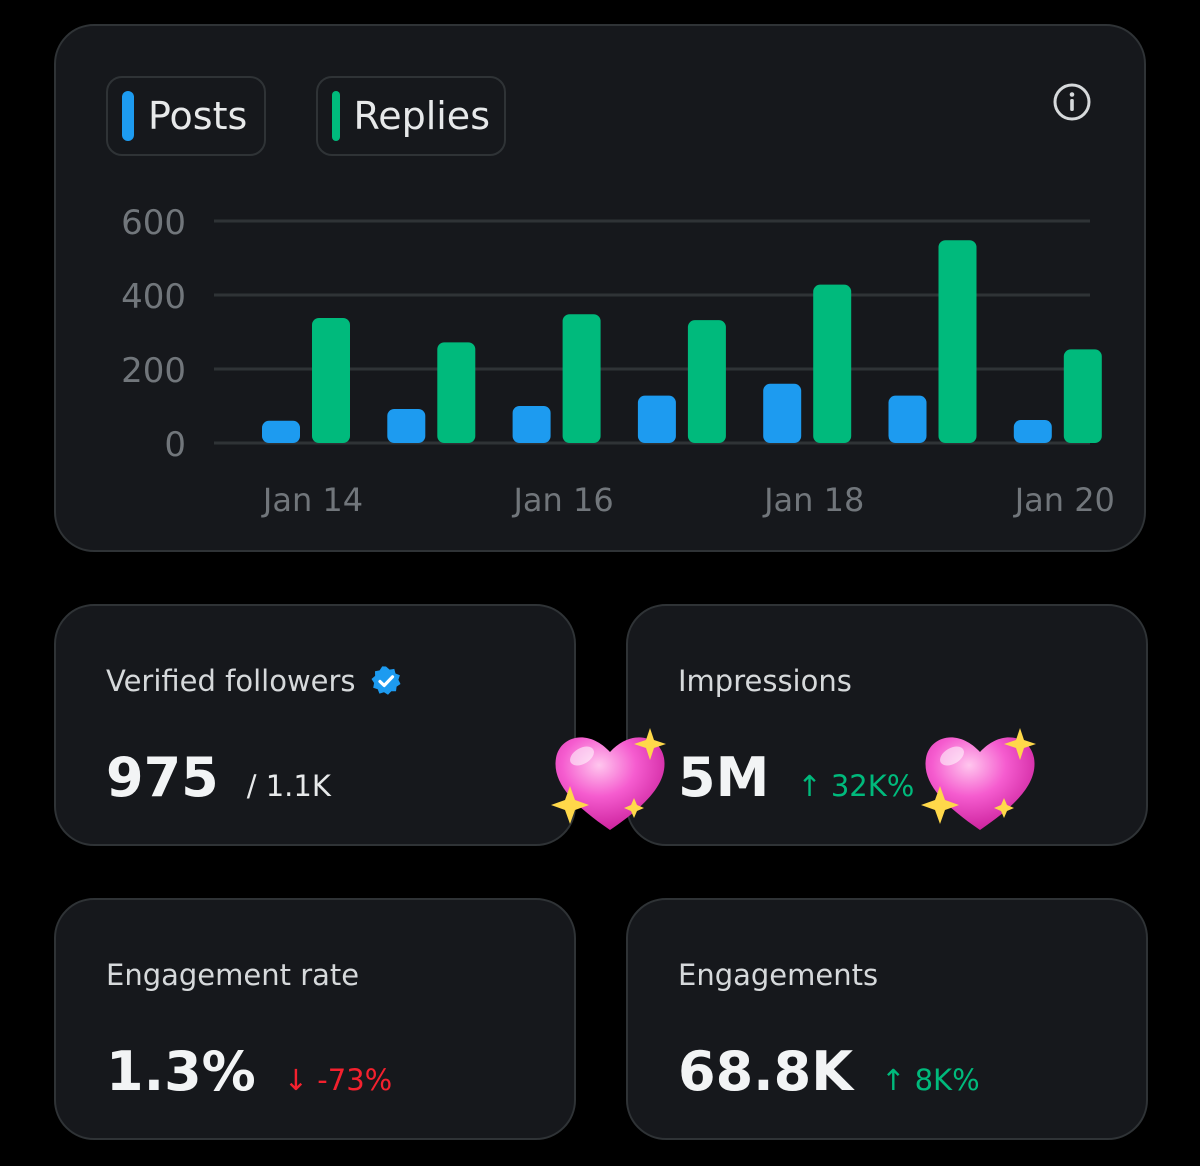 The width and height of the screenshot is (1200, 1166). Describe the element at coordinates (153, 371) in the screenshot. I see `y-tick-label: 200` at that location.